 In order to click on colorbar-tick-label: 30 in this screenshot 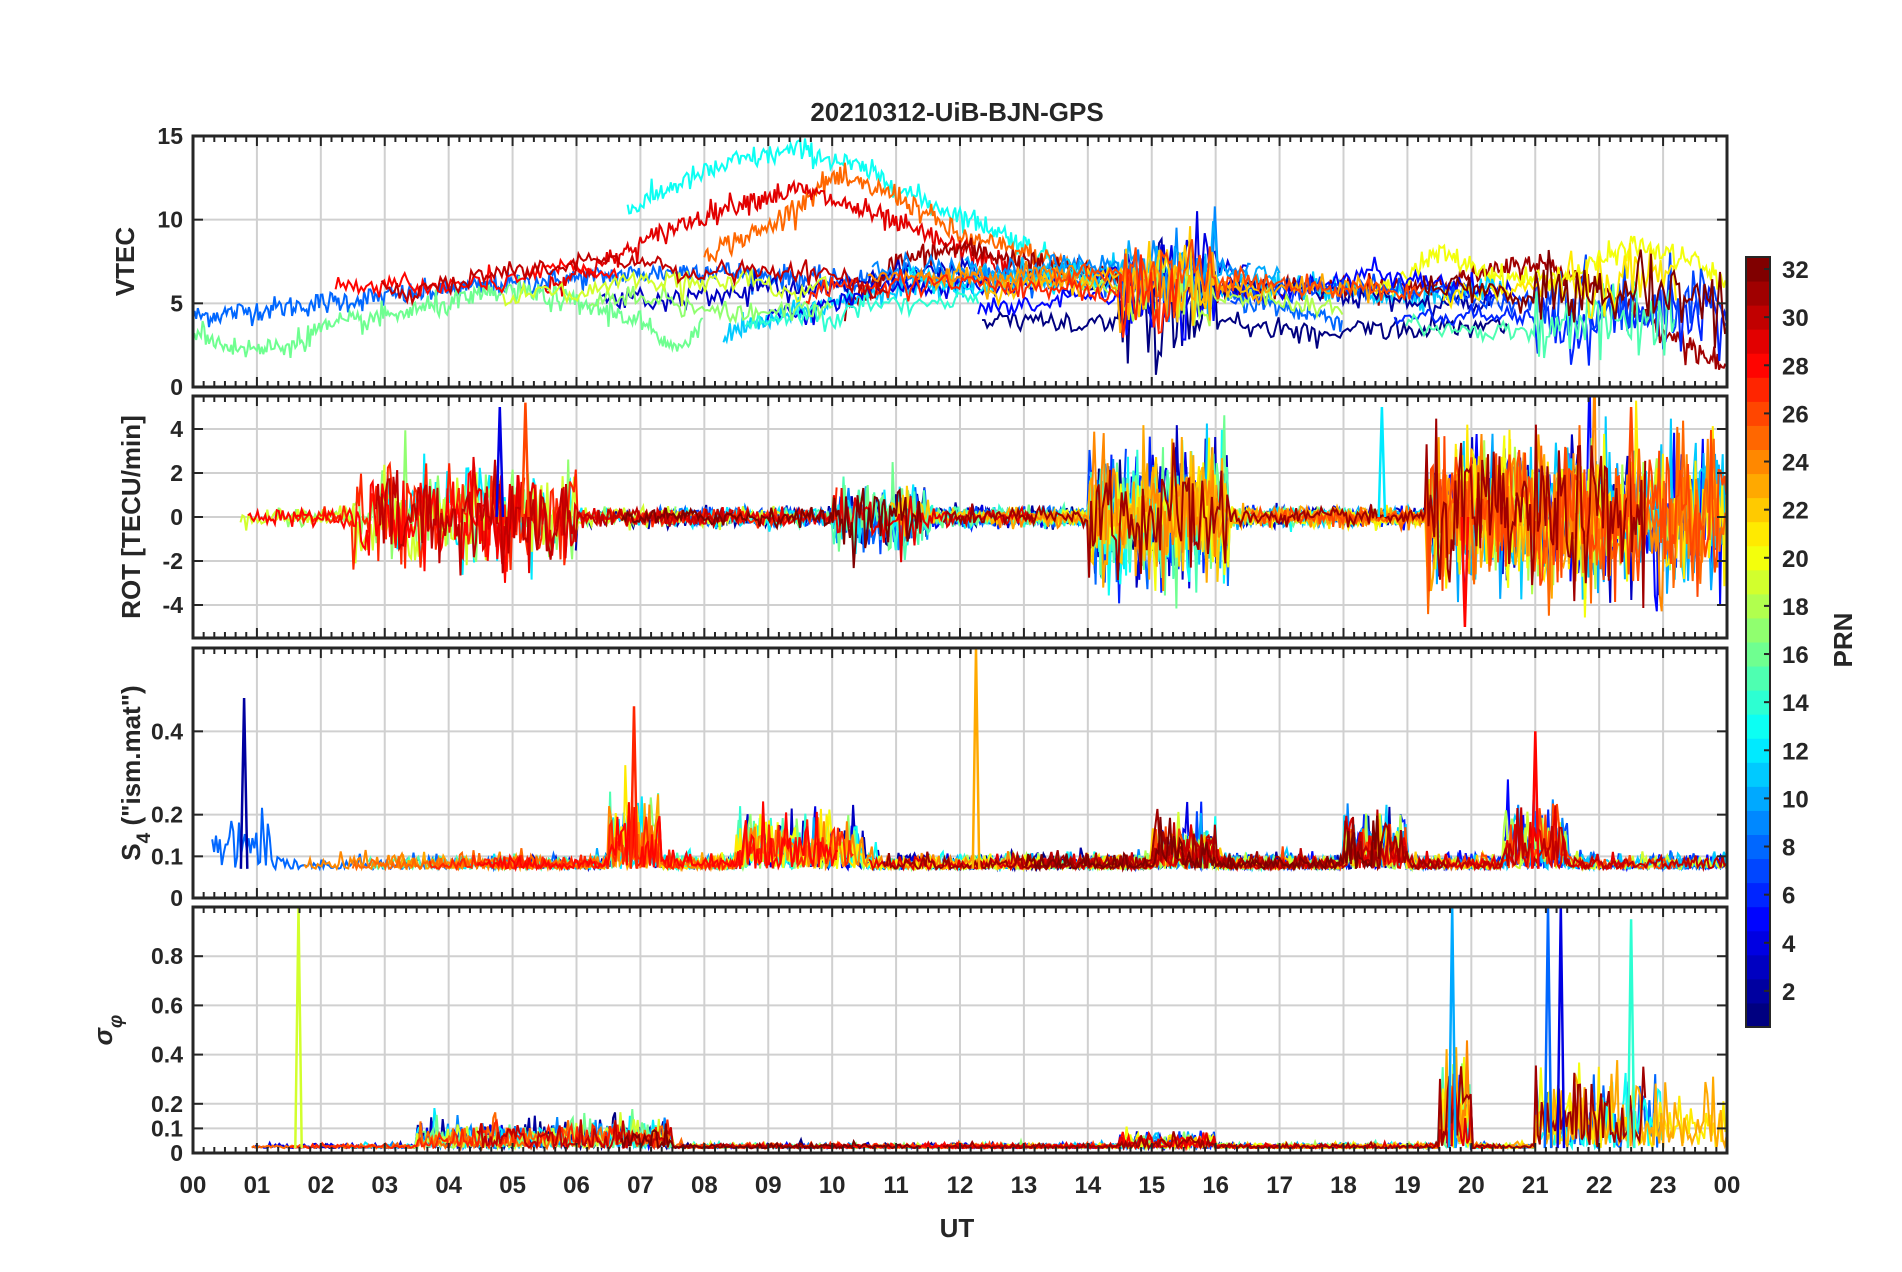, I will do `click(1795, 318)`.